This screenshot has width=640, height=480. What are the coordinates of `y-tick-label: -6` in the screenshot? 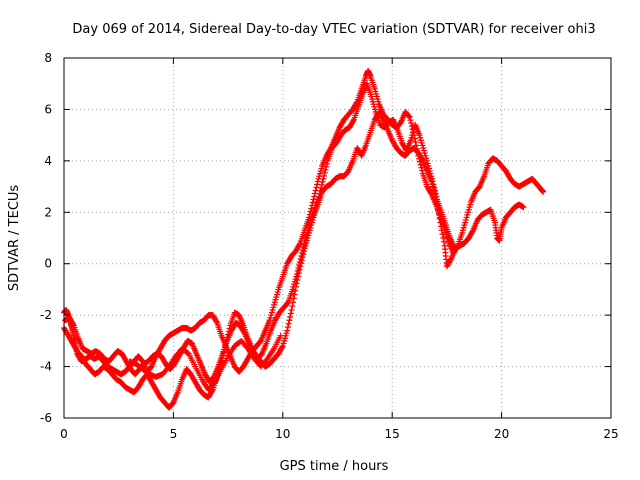 It's located at (46, 418).